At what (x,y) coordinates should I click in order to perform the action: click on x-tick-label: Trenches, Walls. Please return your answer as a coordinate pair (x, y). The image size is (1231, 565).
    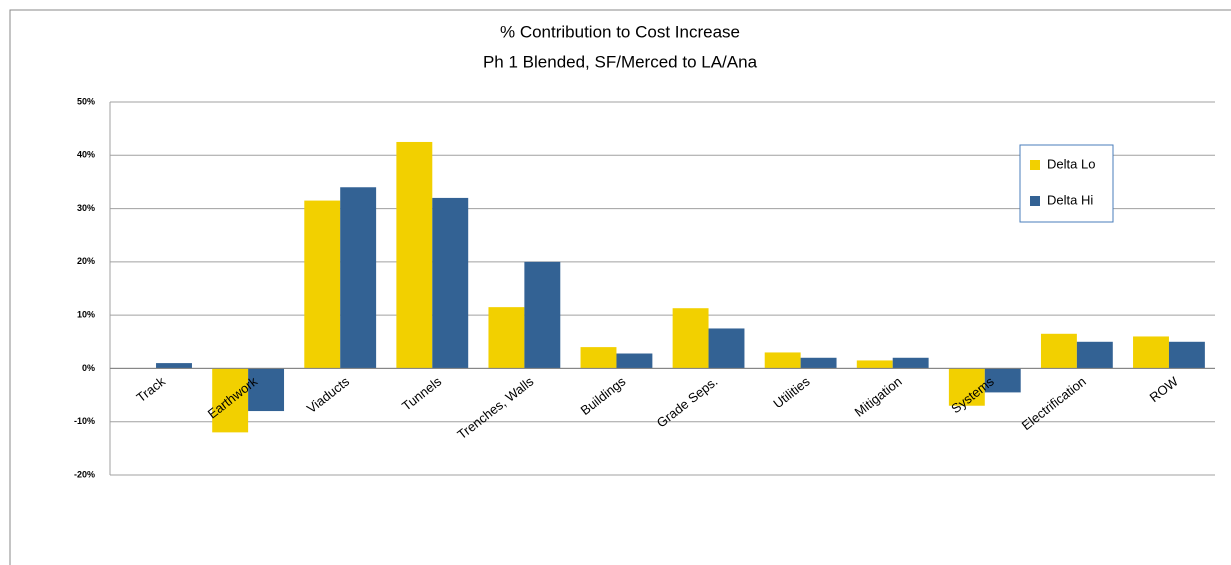
    Looking at the image, I should click on (495, 407).